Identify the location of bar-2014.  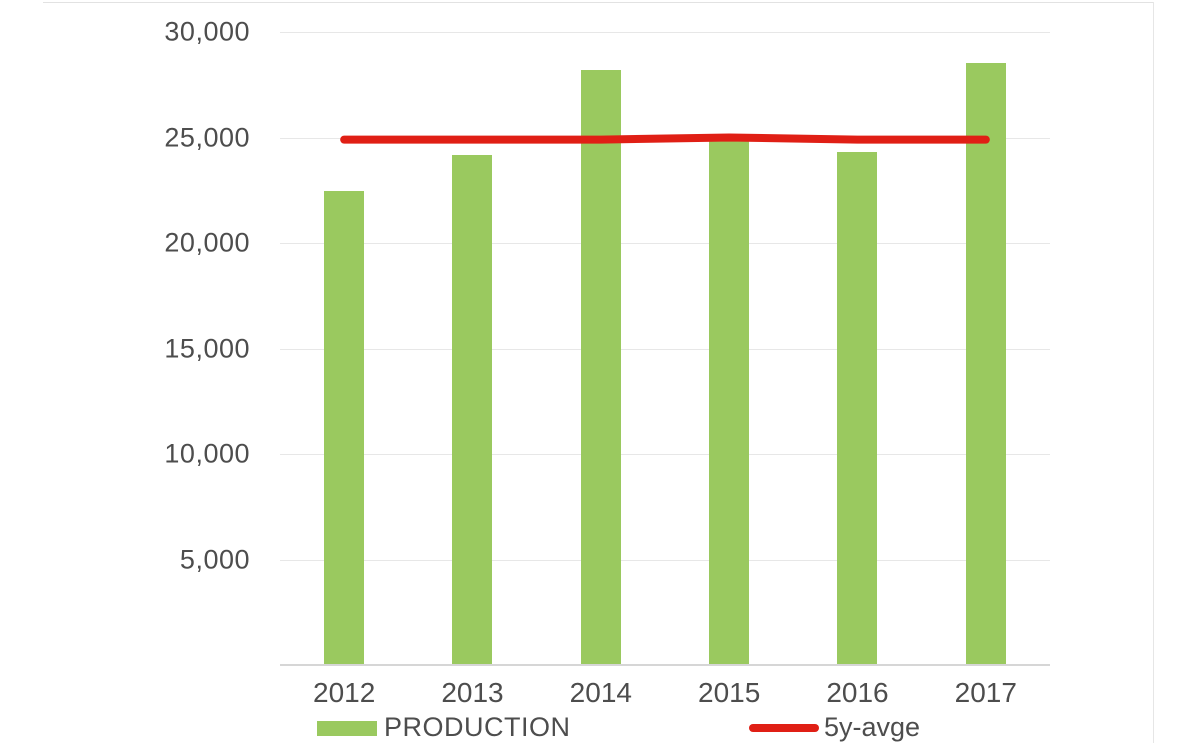
(600, 367).